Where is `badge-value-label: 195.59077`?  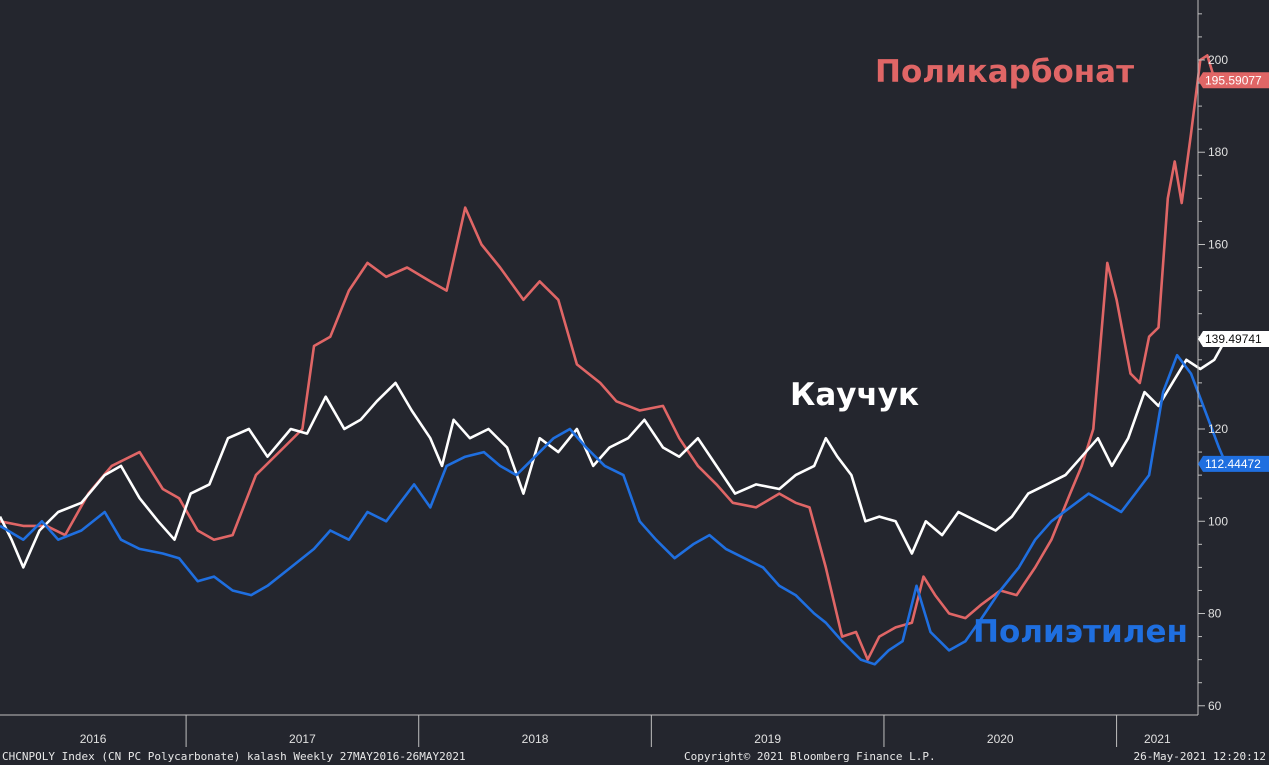
badge-value-label: 195.59077 is located at coordinates (1233, 80).